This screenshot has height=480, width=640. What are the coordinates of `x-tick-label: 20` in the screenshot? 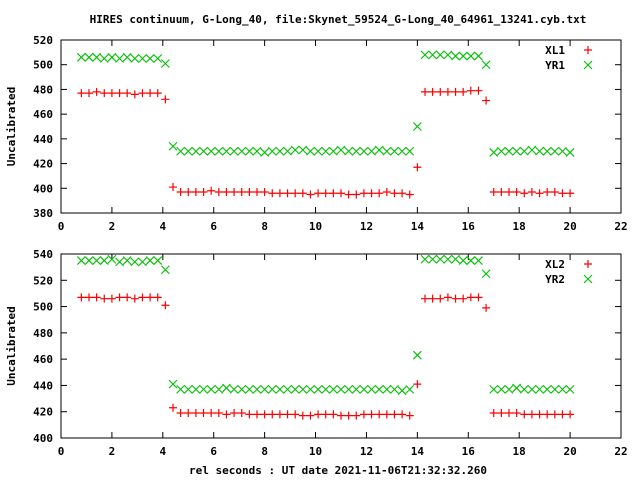 It's located at (569, 451).